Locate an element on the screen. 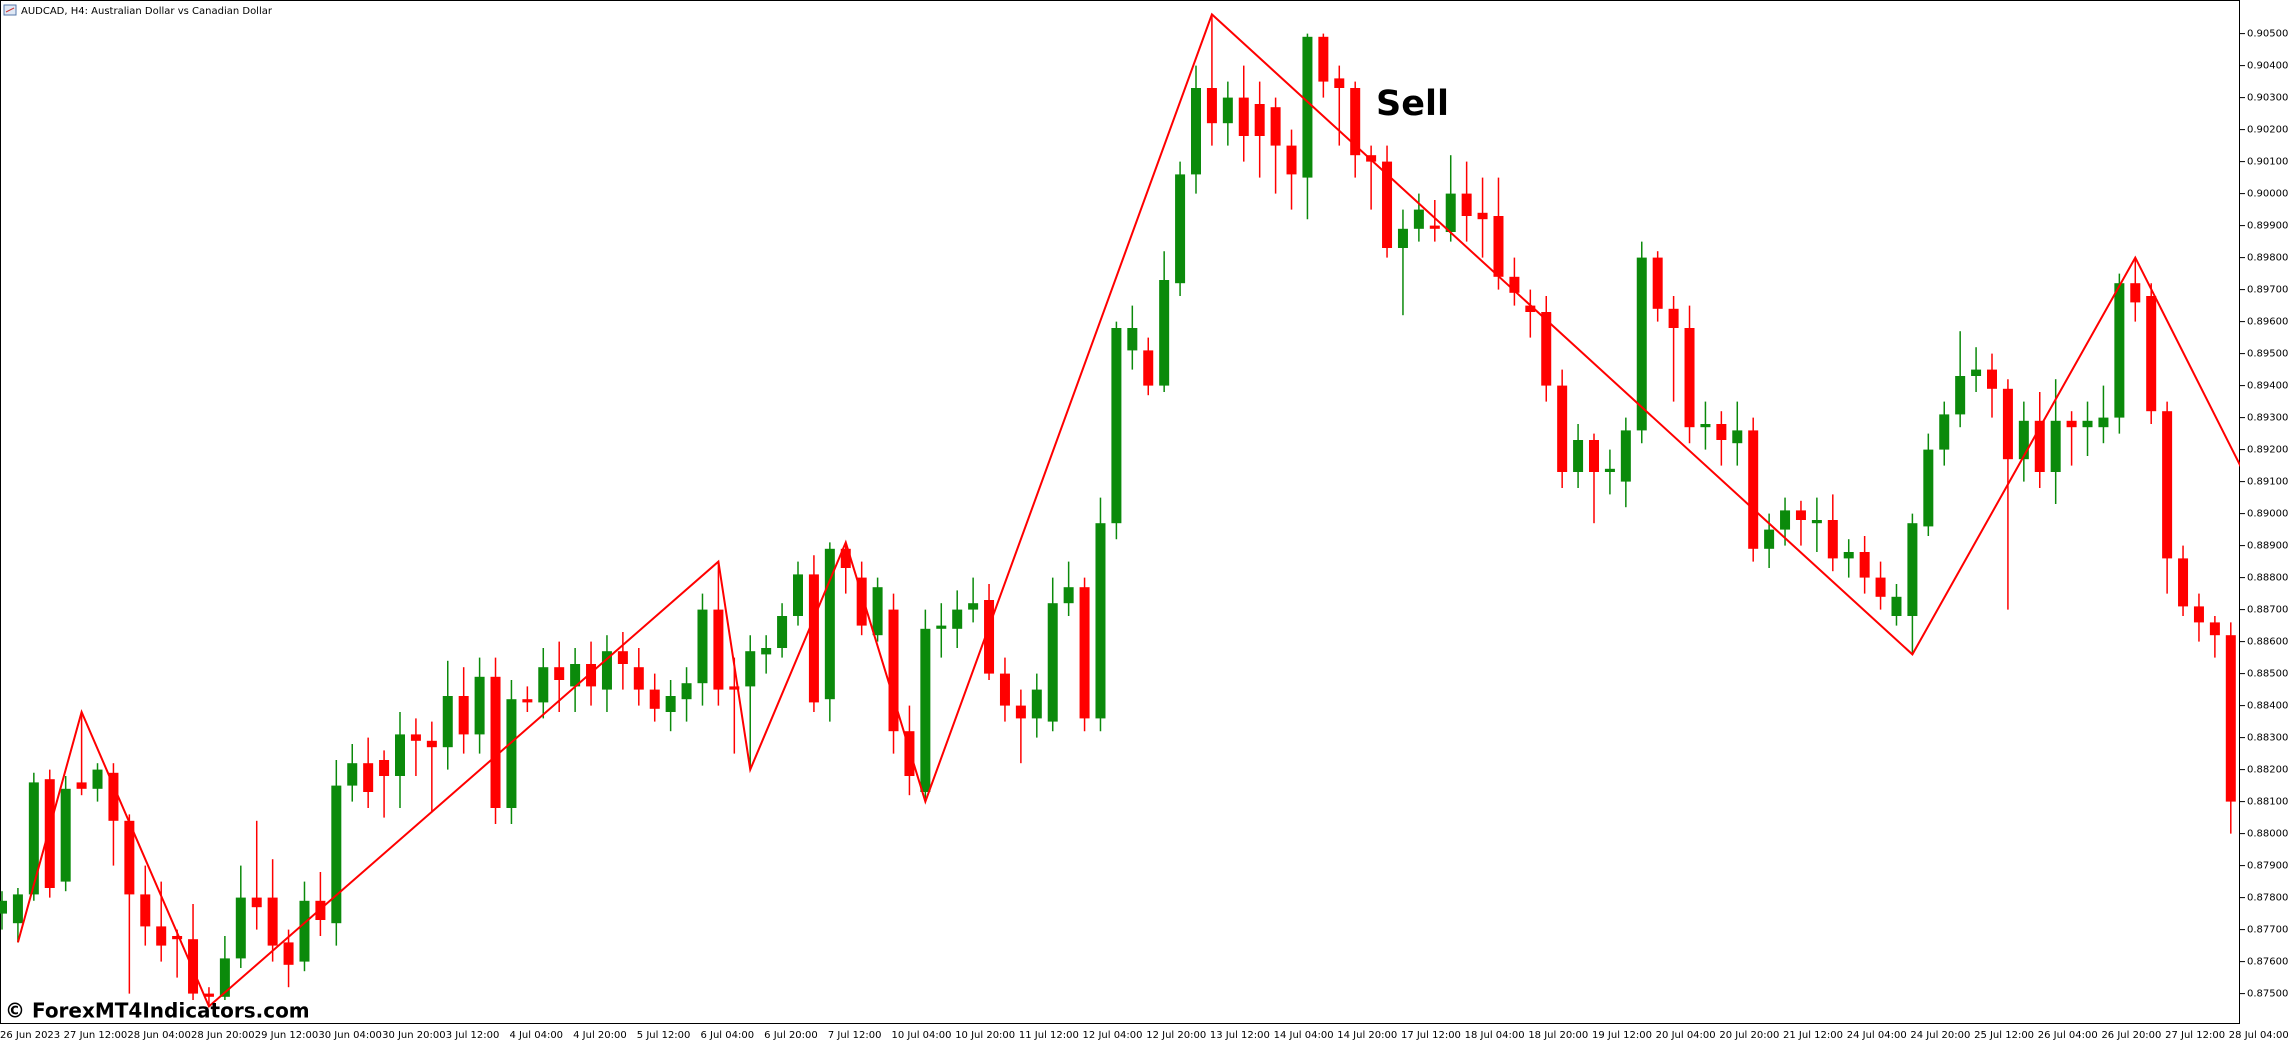  x-tick-label: 12 Jul 04:00 is located at coordinates (1113, 1035).